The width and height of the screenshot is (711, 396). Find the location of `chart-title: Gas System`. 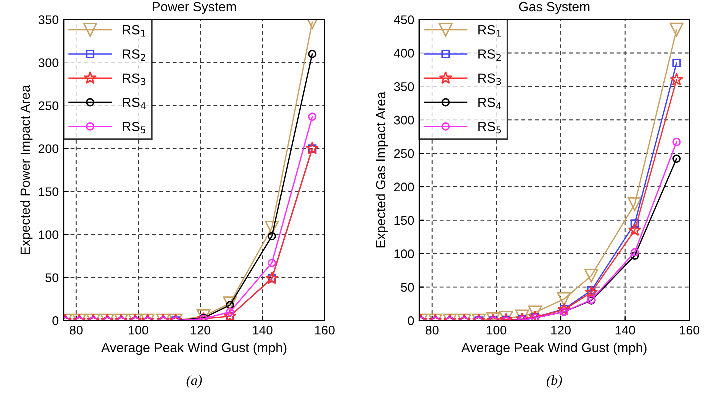

chart-title: Gas System is located at coordinates (554, 8).